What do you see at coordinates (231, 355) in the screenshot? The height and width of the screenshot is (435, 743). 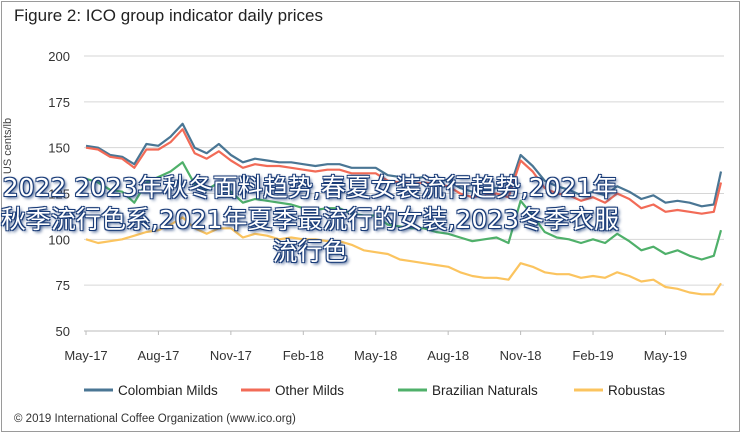 I see `x-tick-label: Nov-17` at bounding box center [231, 355].